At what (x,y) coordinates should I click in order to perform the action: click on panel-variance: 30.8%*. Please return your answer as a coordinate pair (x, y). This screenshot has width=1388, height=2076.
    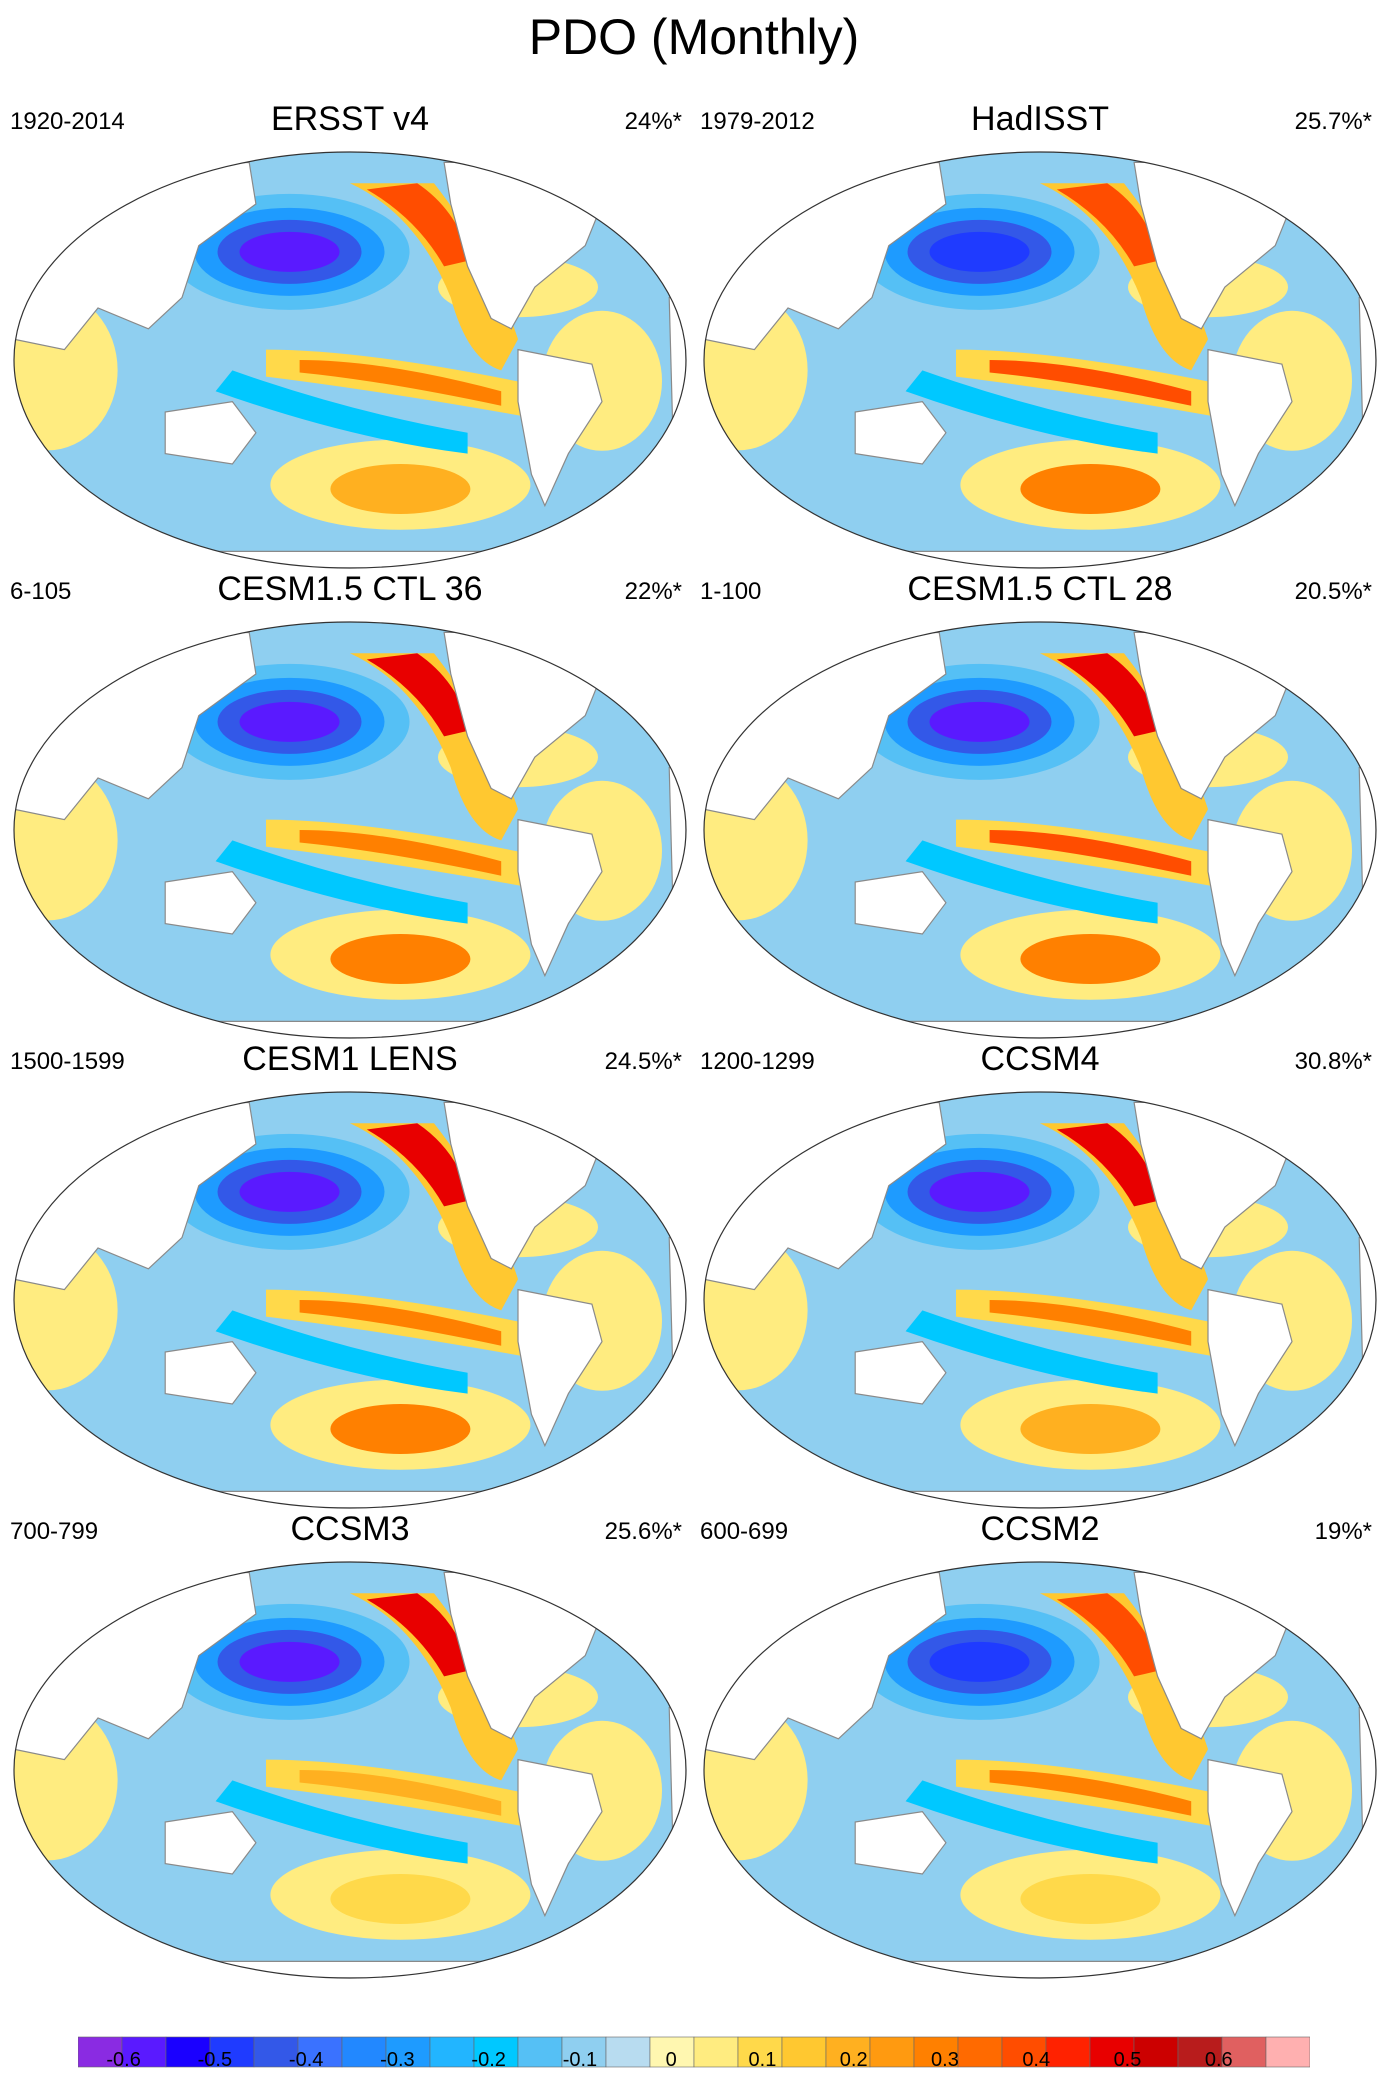
    Looking at the image, I should click on (1333, 1061).